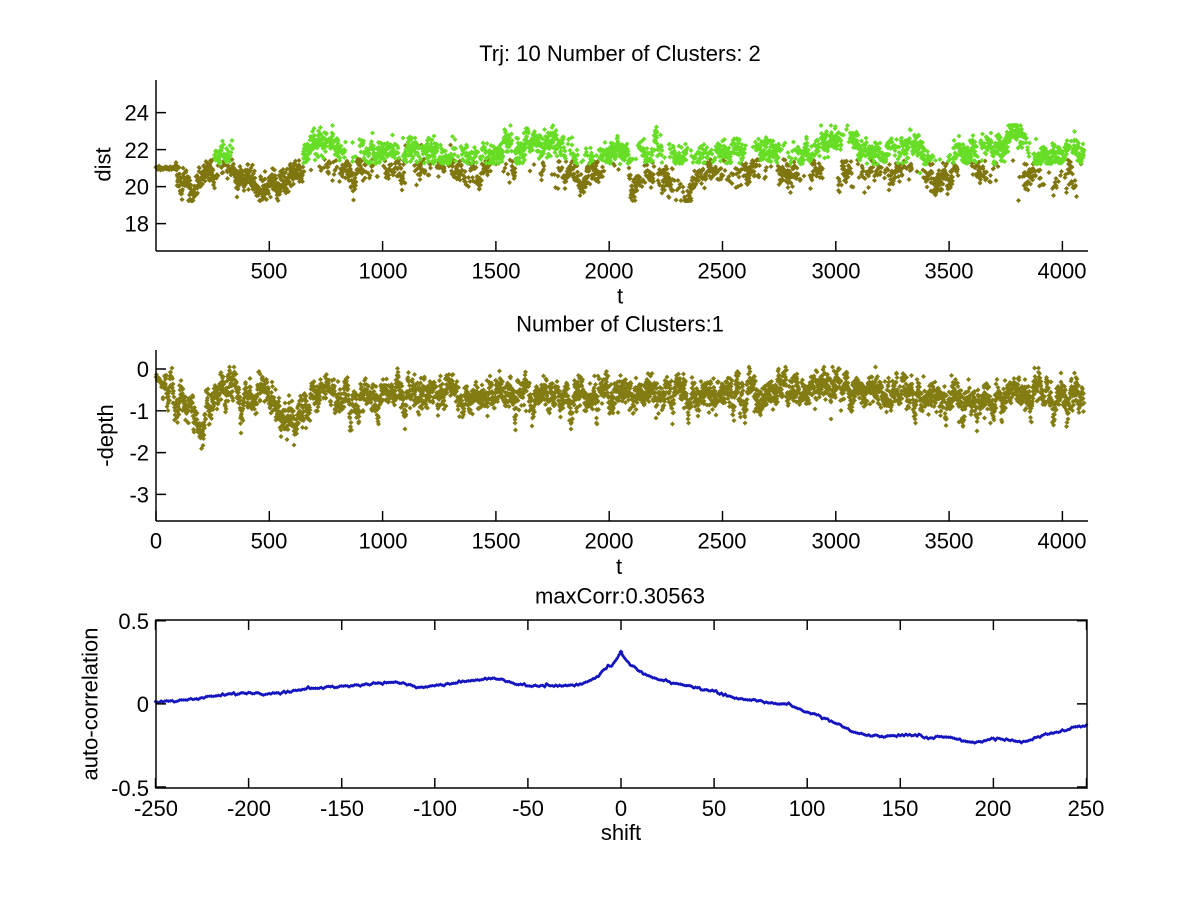  Describe the element at coordinates (900, 808) in the screenshot. I see `svg-text: 150` at that location.